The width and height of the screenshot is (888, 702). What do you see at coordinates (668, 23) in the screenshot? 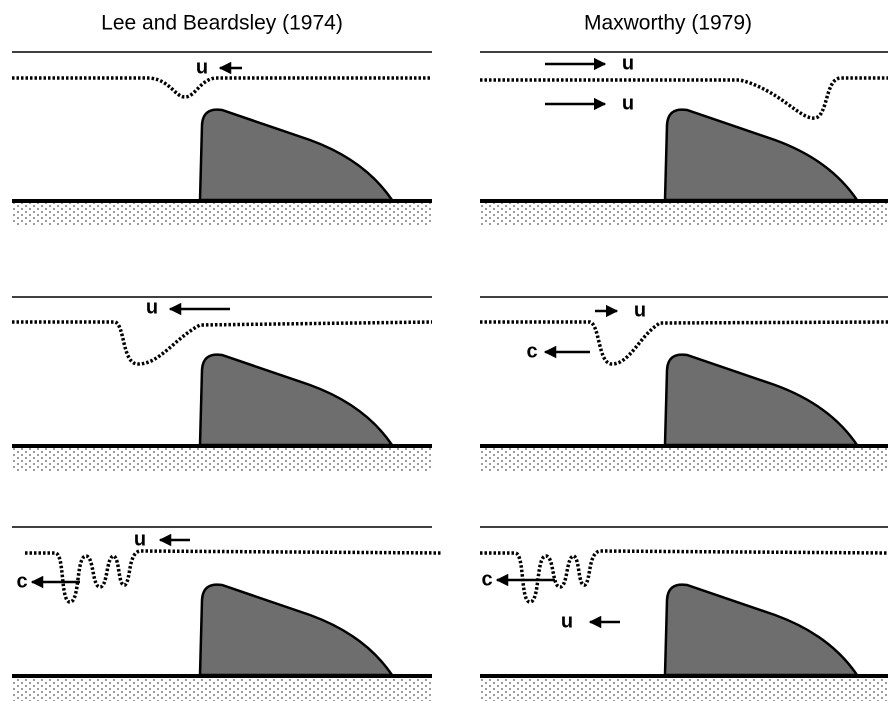
I see `column-title: Maxworthy (1979)` at bounding box center [668, 23].